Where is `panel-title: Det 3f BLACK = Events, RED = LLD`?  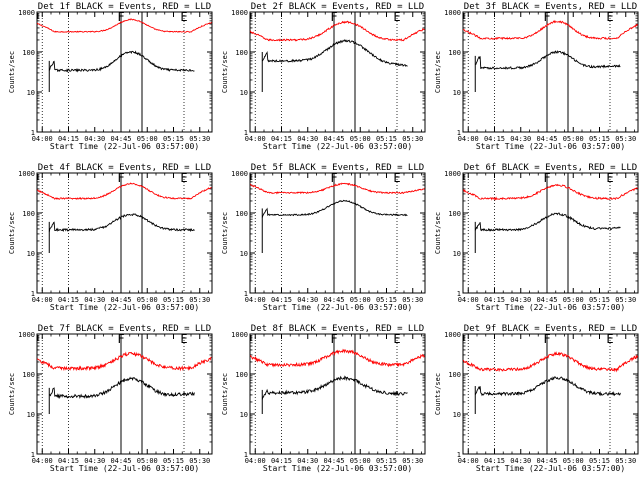 panel-title: Det 3f BLACK = Events, RED = LLD is located at coordinates (550, 7).